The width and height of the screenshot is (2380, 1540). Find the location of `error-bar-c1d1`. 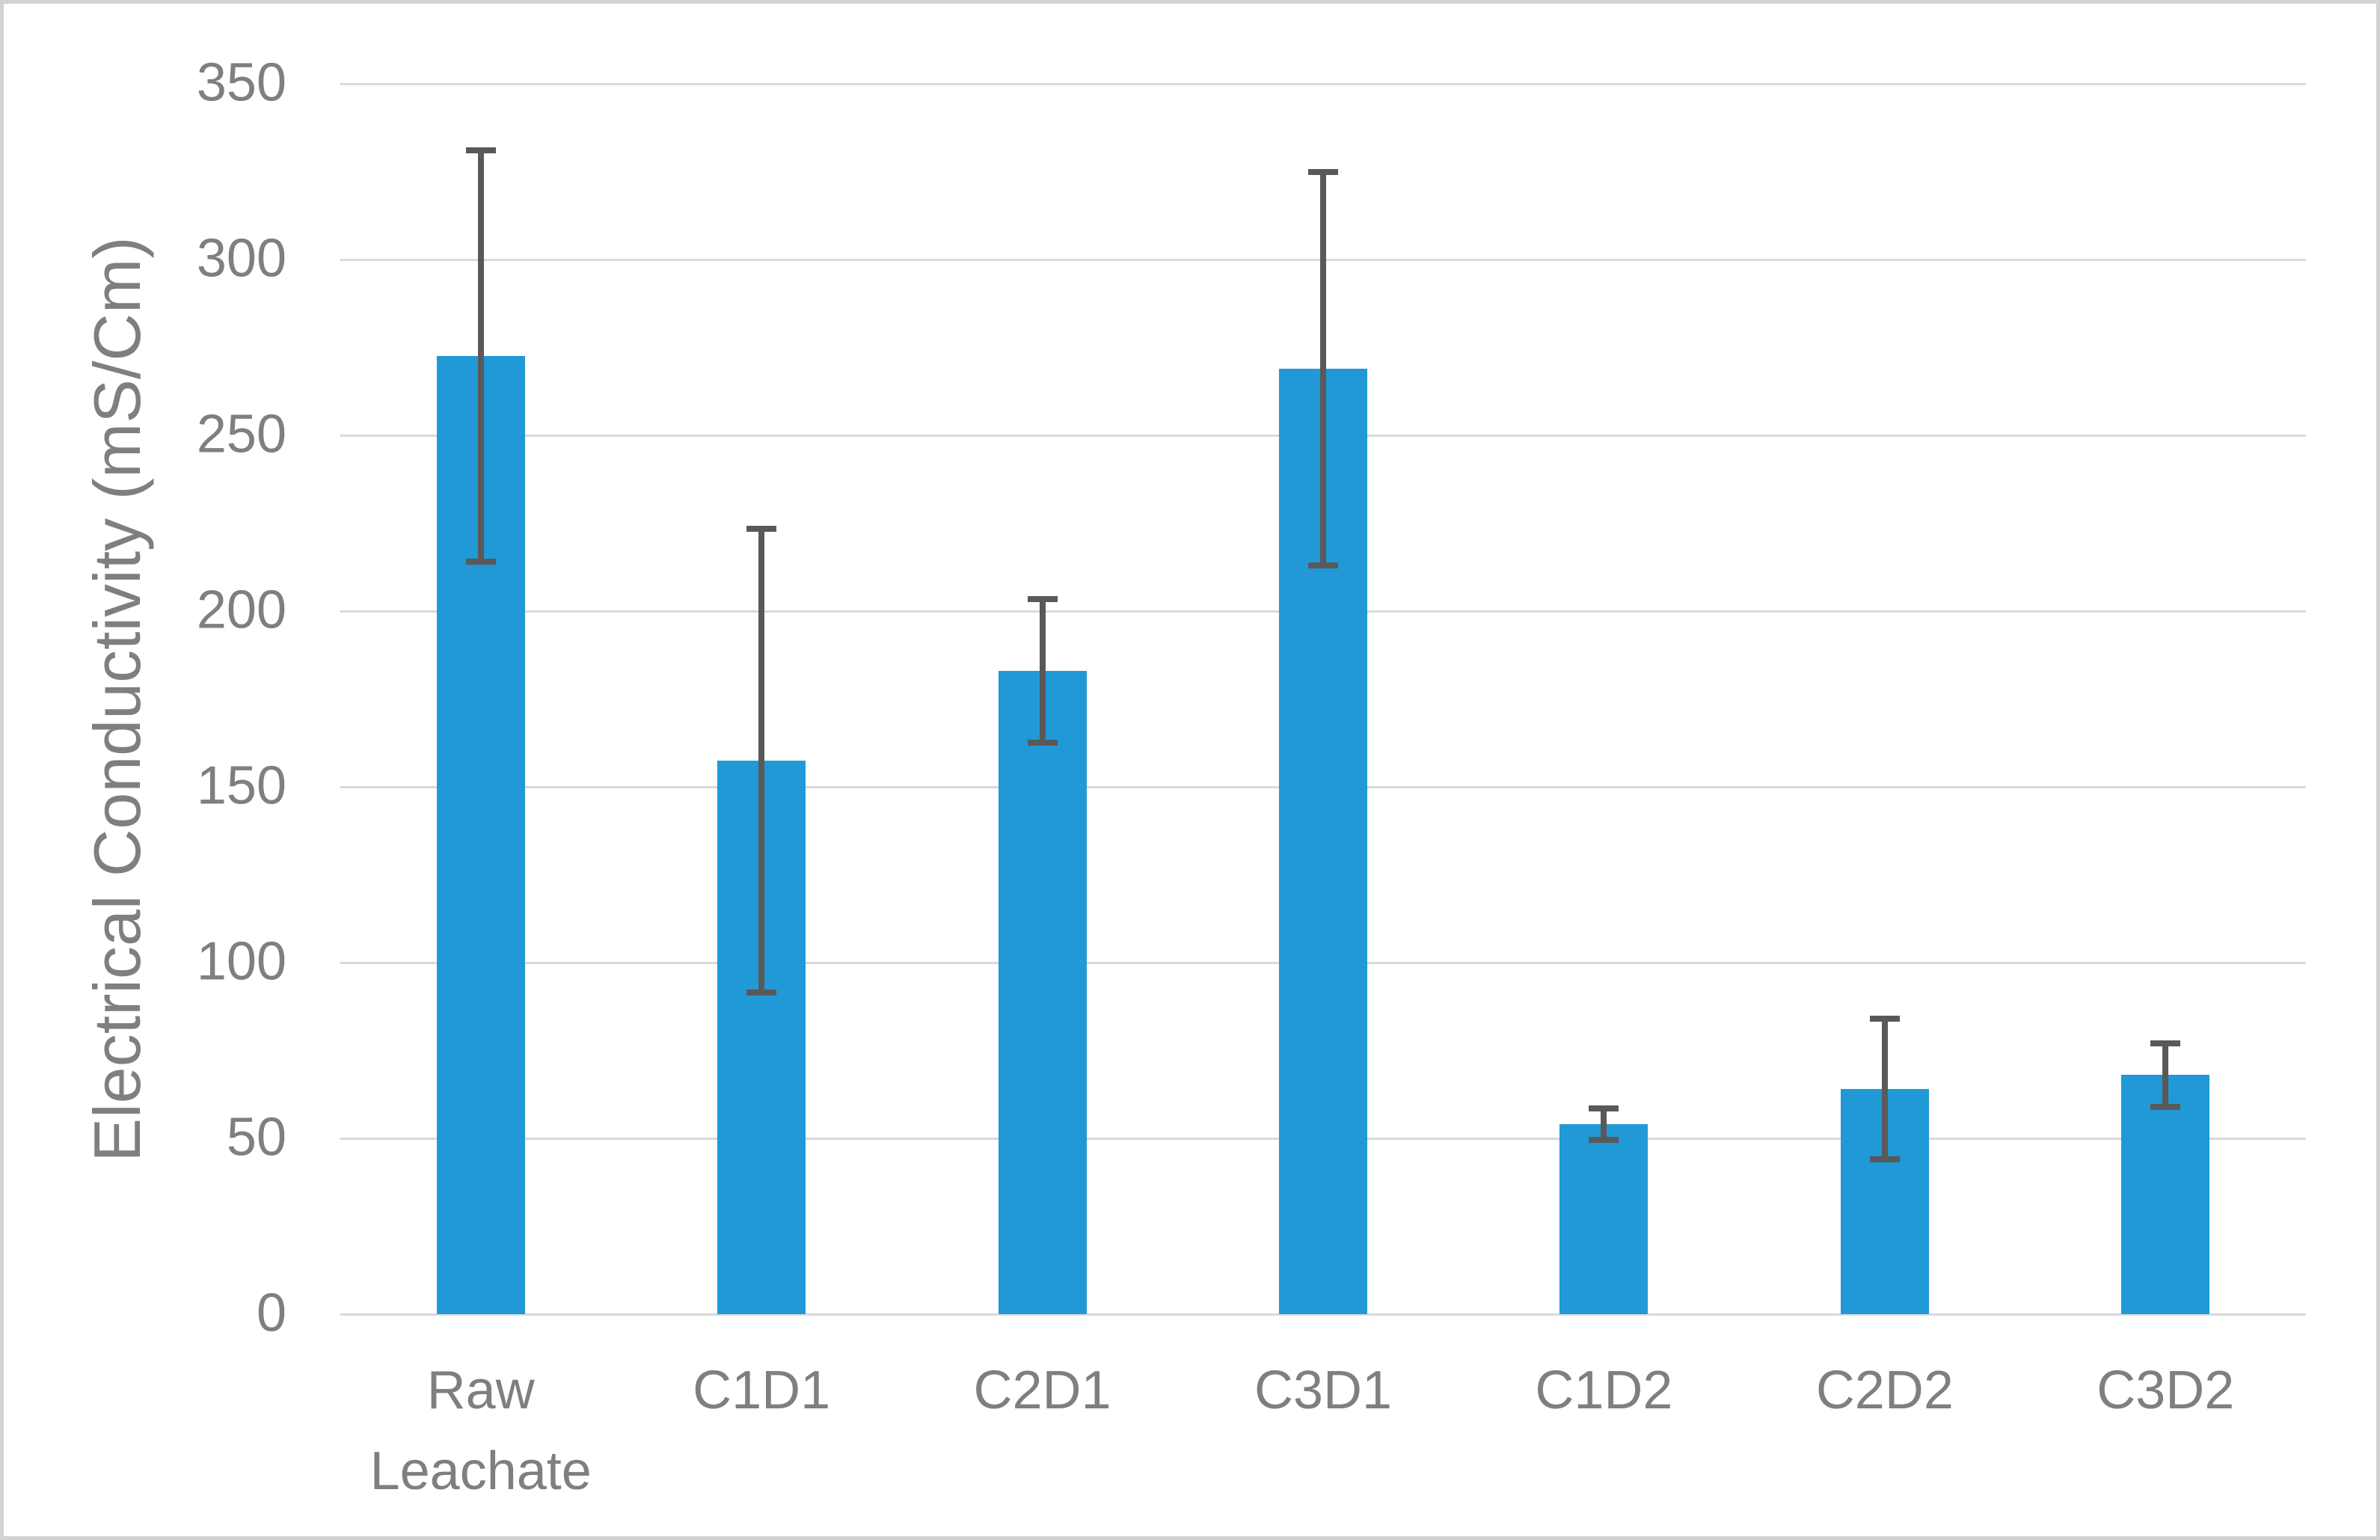

error-bar-c1d1 is located at coordinates (761, 760).